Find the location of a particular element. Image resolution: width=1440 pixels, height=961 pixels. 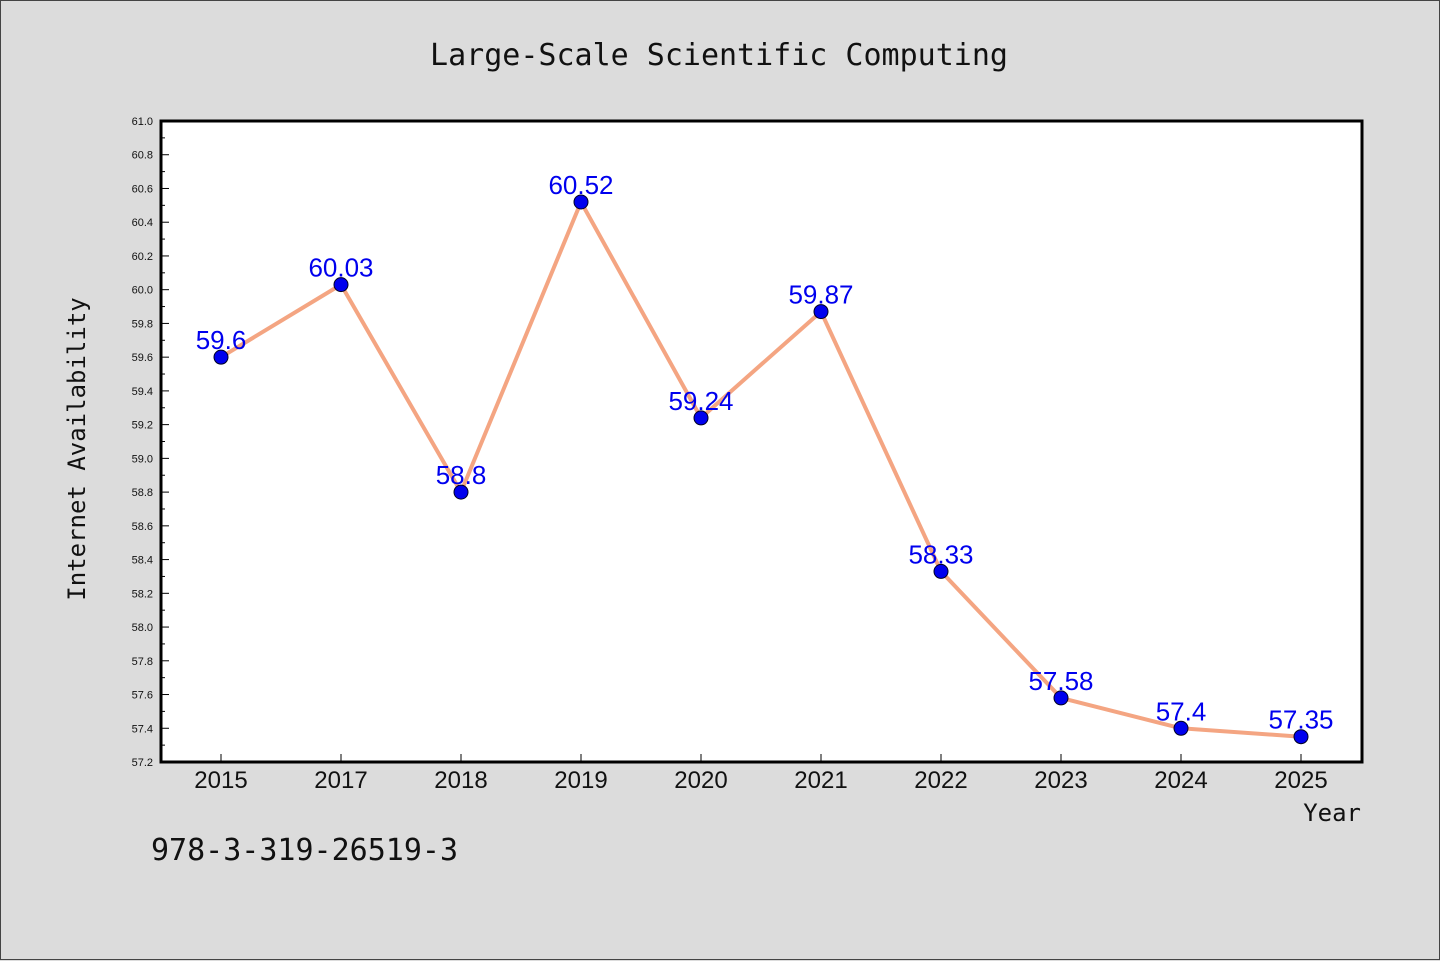

x-tick-label: 2024 is located at coordinates (1180, 780).